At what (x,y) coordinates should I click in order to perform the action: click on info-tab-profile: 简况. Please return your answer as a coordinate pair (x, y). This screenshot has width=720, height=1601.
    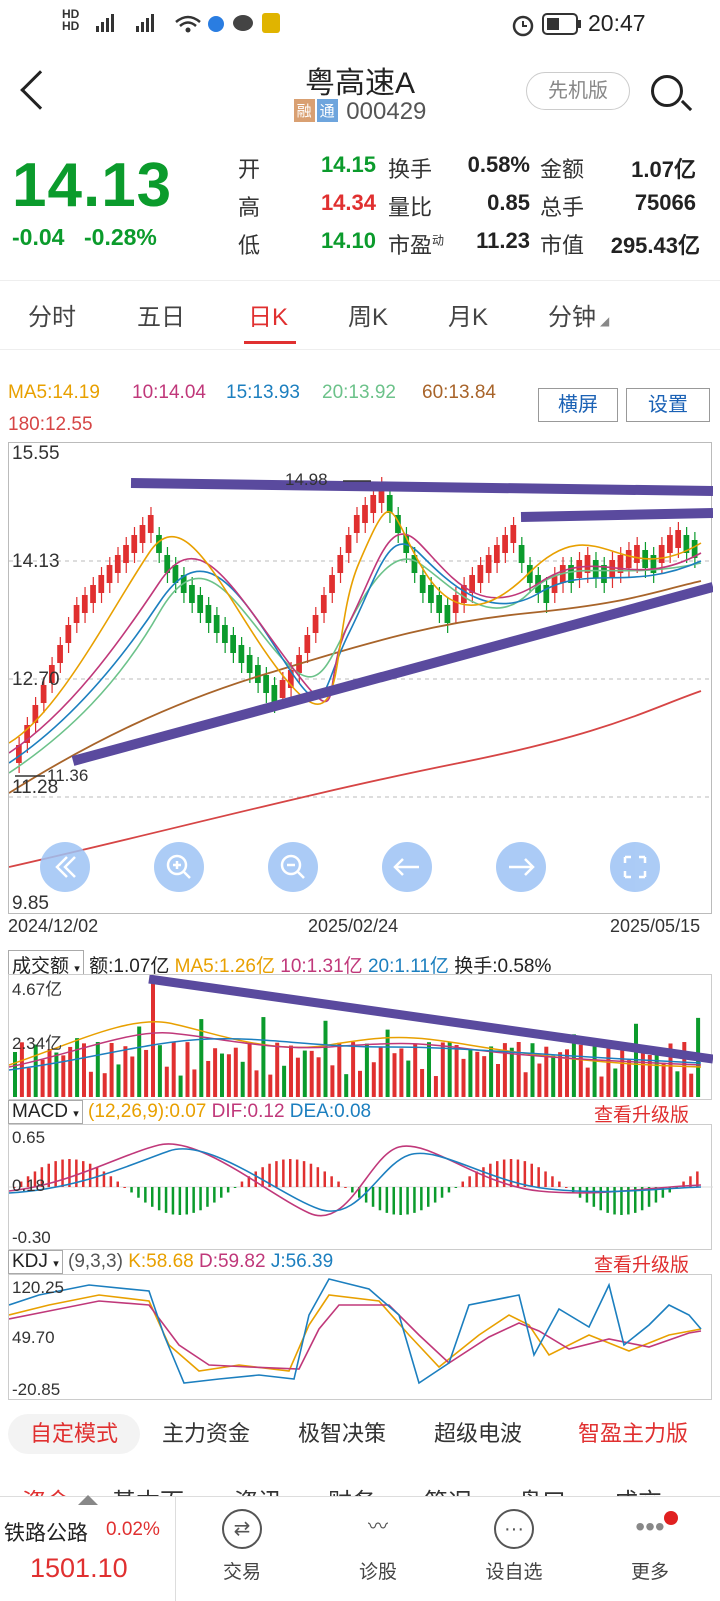
    Looking at the image, I should click on (448, 1491).